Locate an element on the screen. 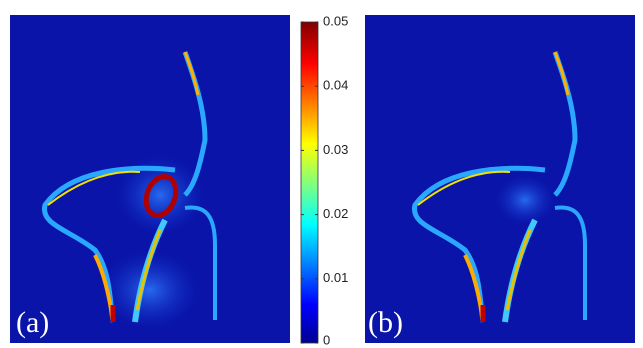 This screenshot has width=643, height=348. tick-label: 0.04 is located at coordinates (335, 85).